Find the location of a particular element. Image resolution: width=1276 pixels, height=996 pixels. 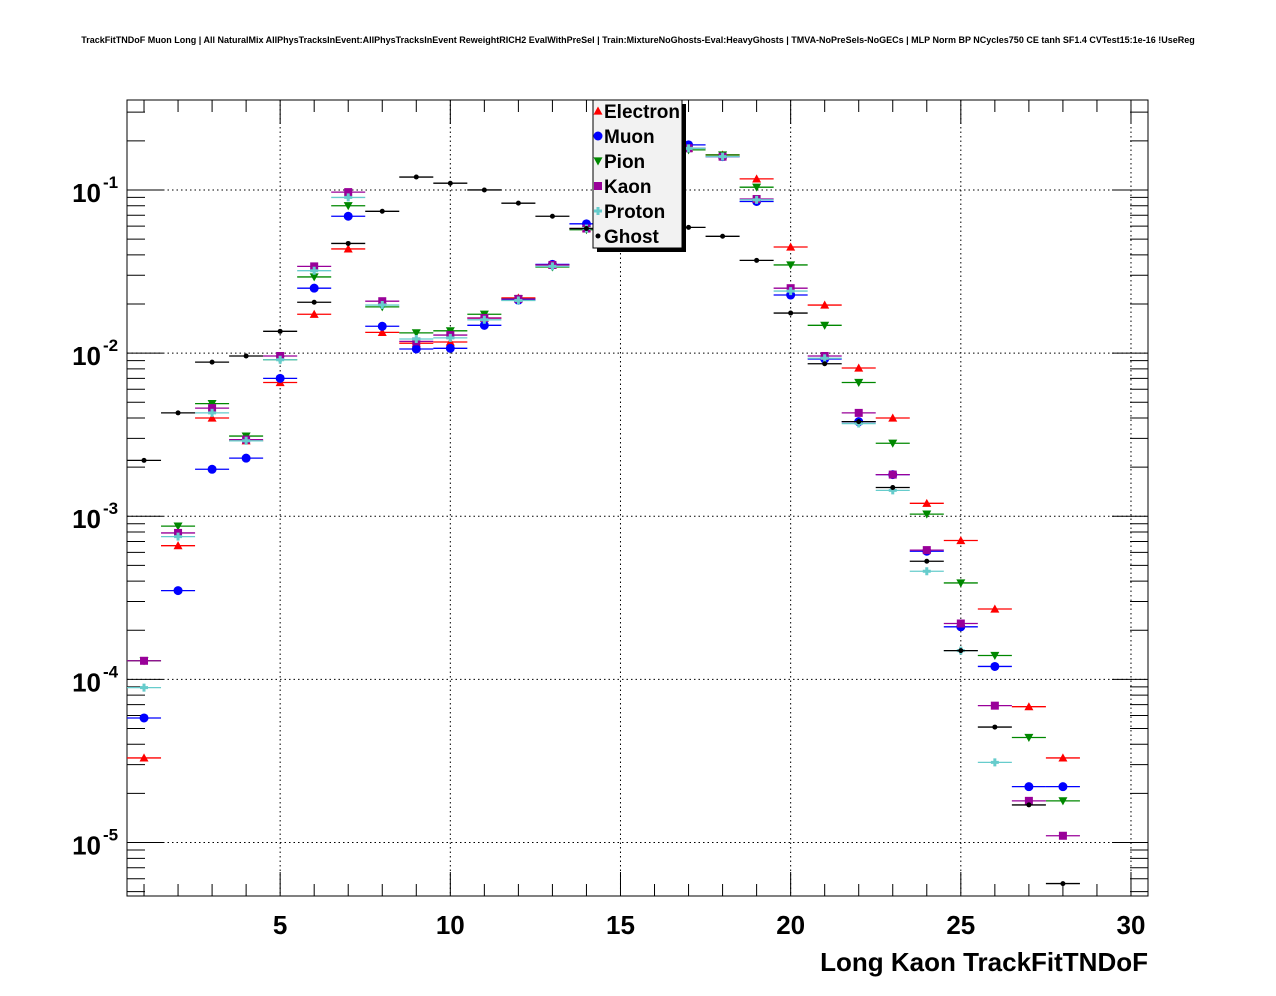

y-tick-exponent: -2 is located at coordinates (110, 345).